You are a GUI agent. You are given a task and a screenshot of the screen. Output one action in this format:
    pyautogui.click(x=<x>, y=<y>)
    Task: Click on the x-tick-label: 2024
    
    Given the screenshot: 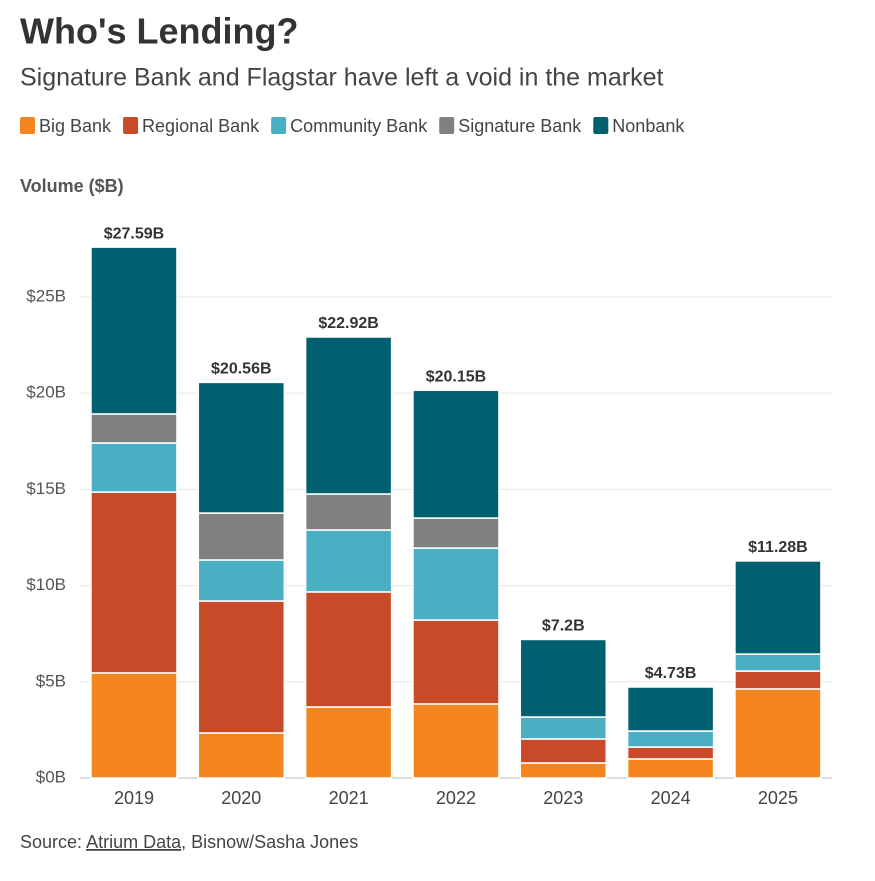 What is the action you would take?
    pyautogui.click(x=671, y=798)
    